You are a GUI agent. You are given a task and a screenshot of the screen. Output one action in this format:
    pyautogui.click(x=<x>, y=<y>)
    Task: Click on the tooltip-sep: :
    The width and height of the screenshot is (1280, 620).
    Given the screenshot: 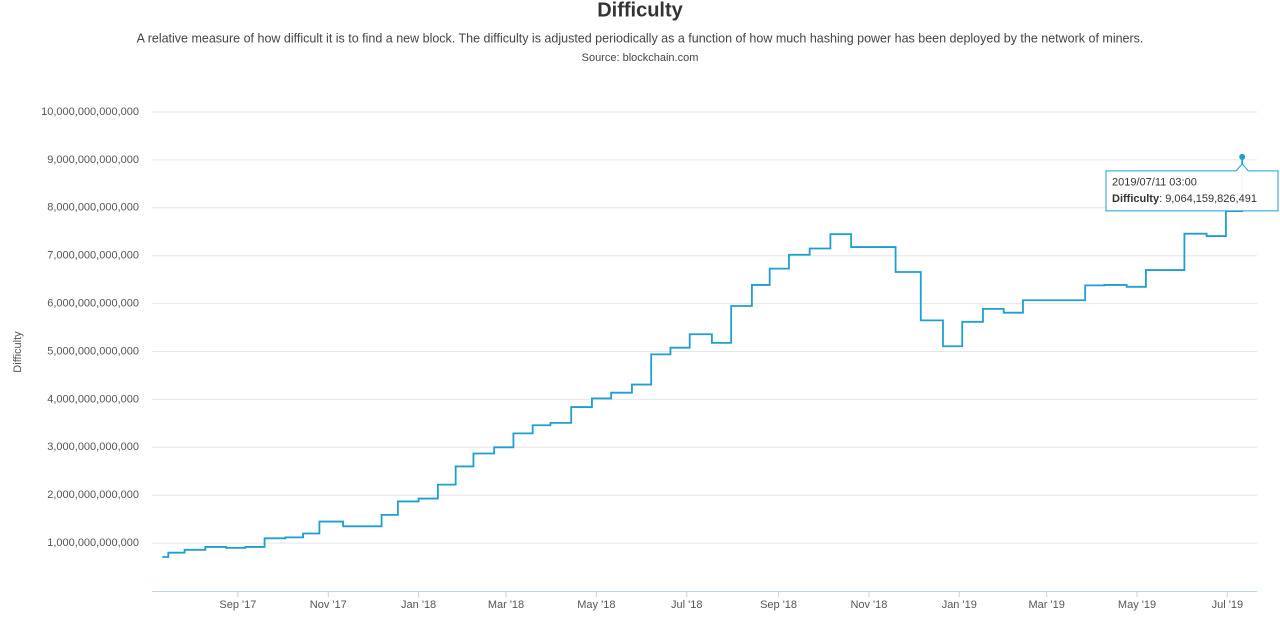 What is the action you would take?
    pyautogui.click(x=1162, y=199)
    